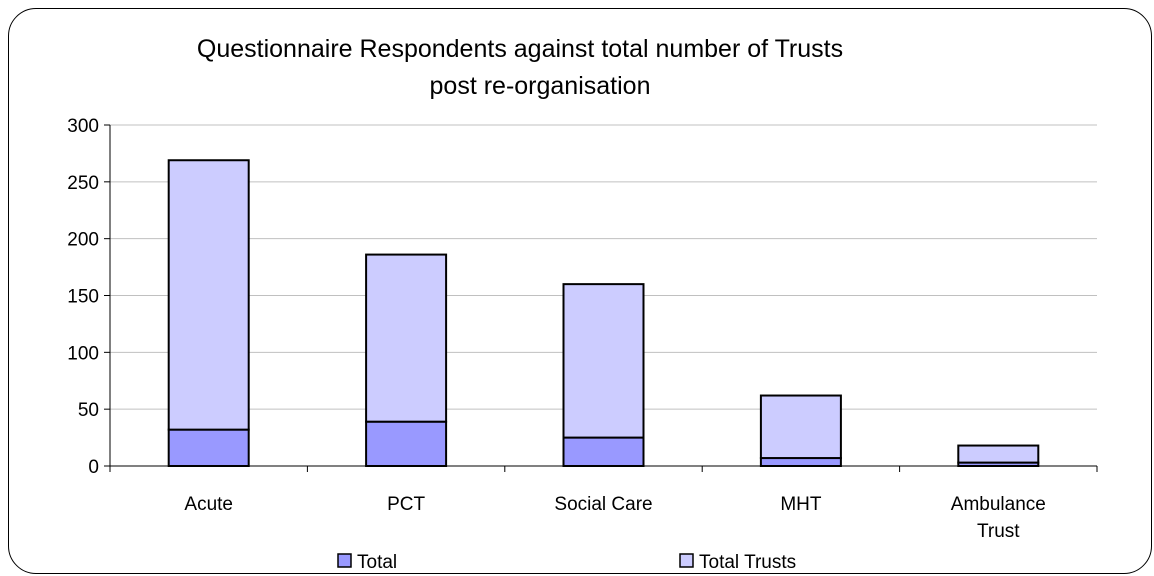  Describe the element at coordinates (83, 353) in the screenshot. I see `y-tick-label: 100` at that location.